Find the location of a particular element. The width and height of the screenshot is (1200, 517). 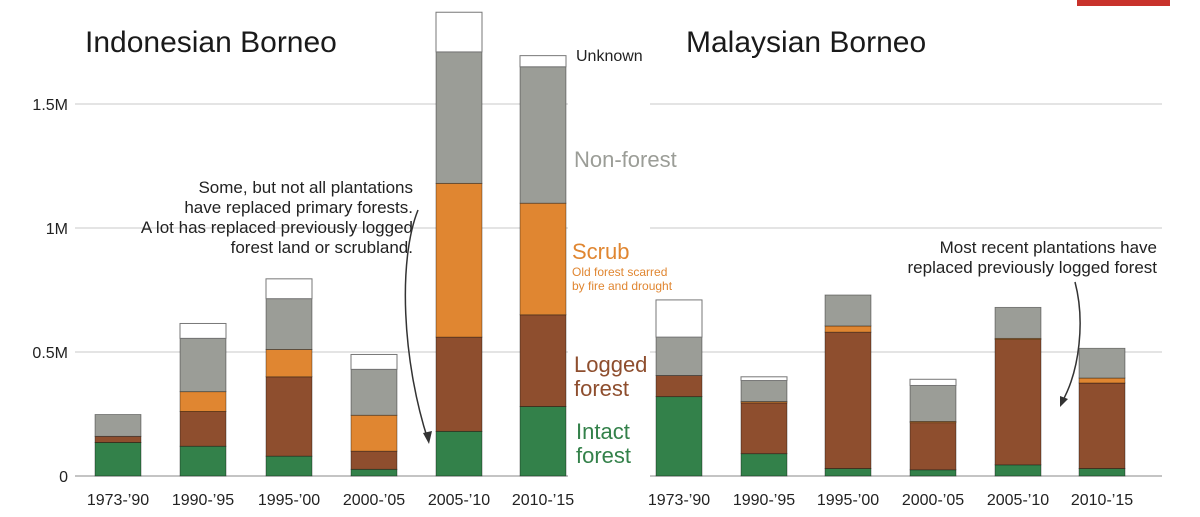

bars-malaysia is located at coordinates (890, 385).